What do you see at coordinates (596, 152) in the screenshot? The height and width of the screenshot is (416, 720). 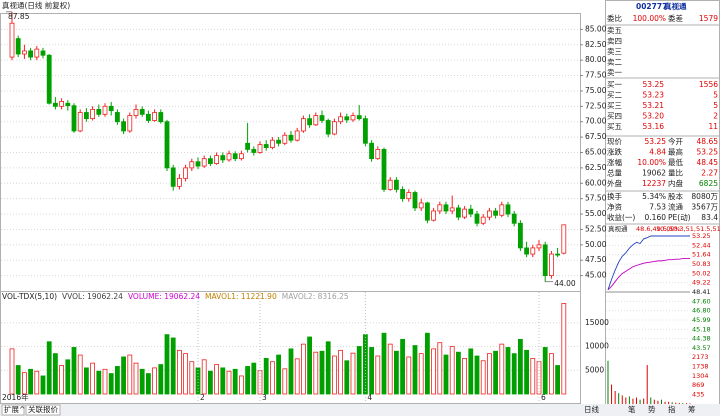 I see `y-tick-label: 65.00` at bounding box center [596, 152].